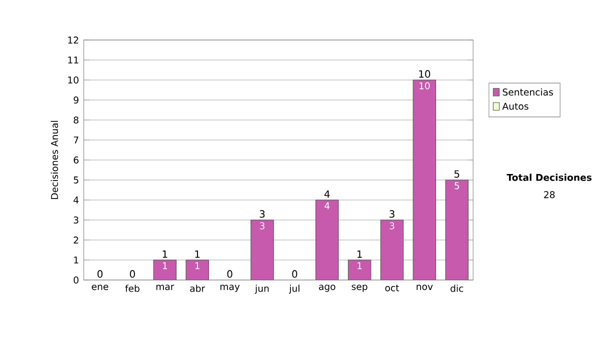 This screenshot has width=600, height=340. What do you see at coordinates (457, 288) in the screenshot?
I see `x-tick-label: dic` at bounding box center [457, 288].